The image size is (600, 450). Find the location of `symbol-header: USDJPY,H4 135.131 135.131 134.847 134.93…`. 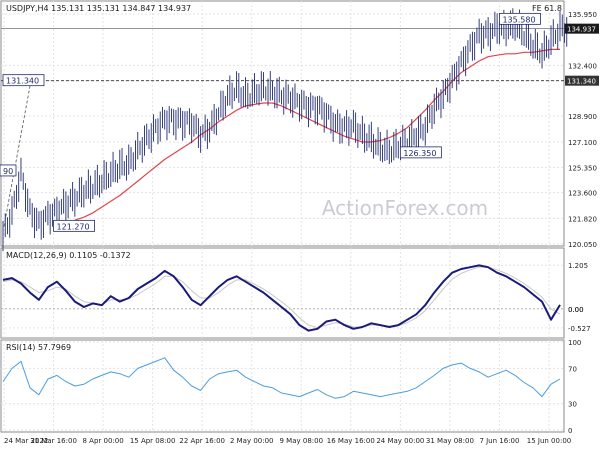

symbol-header: USDJPY,H4 135.131 135.131 134.847 134.93… is located at coordinates (98, 8).